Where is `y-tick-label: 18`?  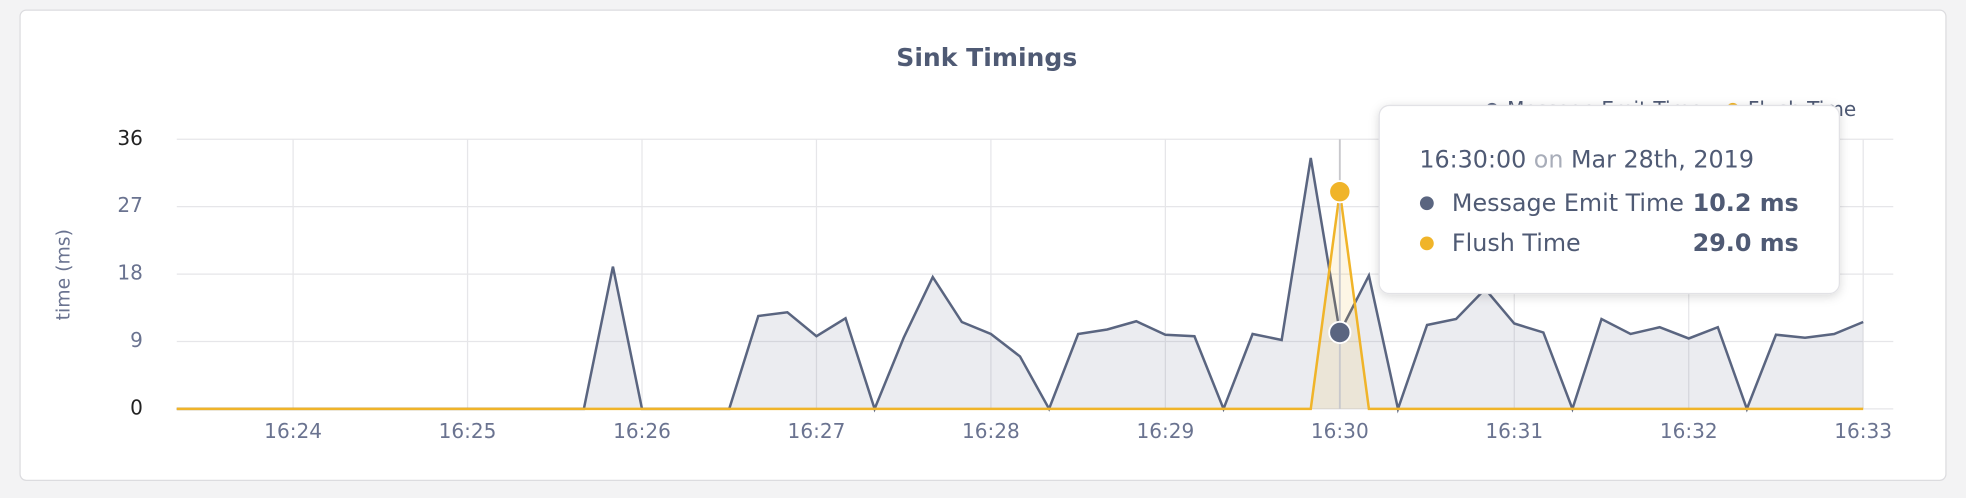
y-tick-label: 18 is located at coordinates (130, 273).